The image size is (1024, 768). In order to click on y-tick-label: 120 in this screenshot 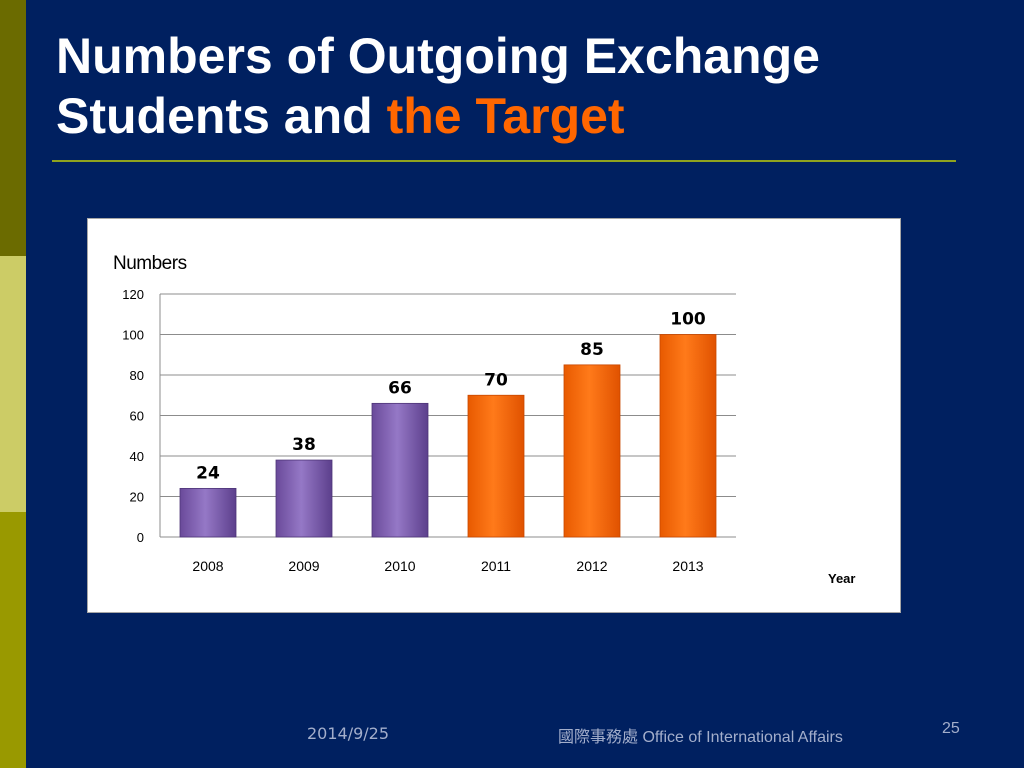, I will do `click(133, 294)`.